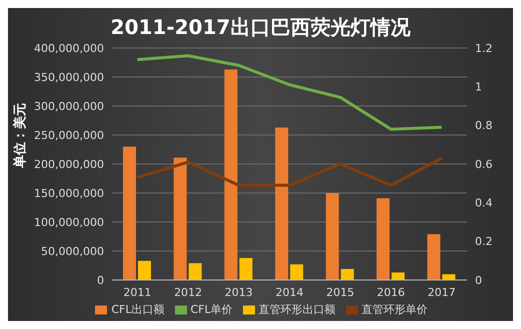 Image resolution: width=521 pixels, height=329 pixels. Describe the element at coordinates (395, 309) in the screenshot. I see `legend-label: 直管环形单价` at that location.